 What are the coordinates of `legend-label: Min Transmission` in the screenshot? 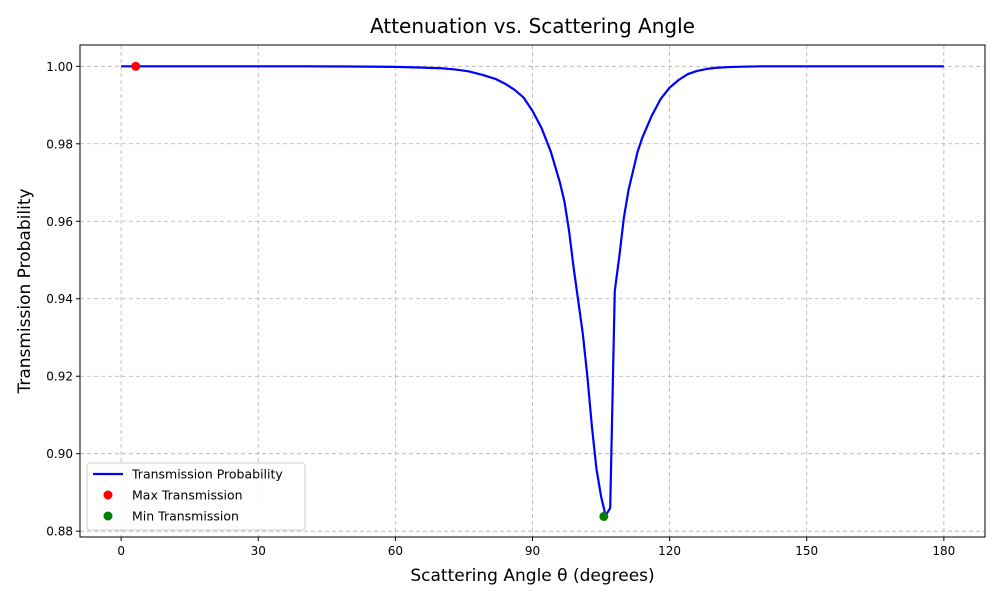 It's located at (185, 516).